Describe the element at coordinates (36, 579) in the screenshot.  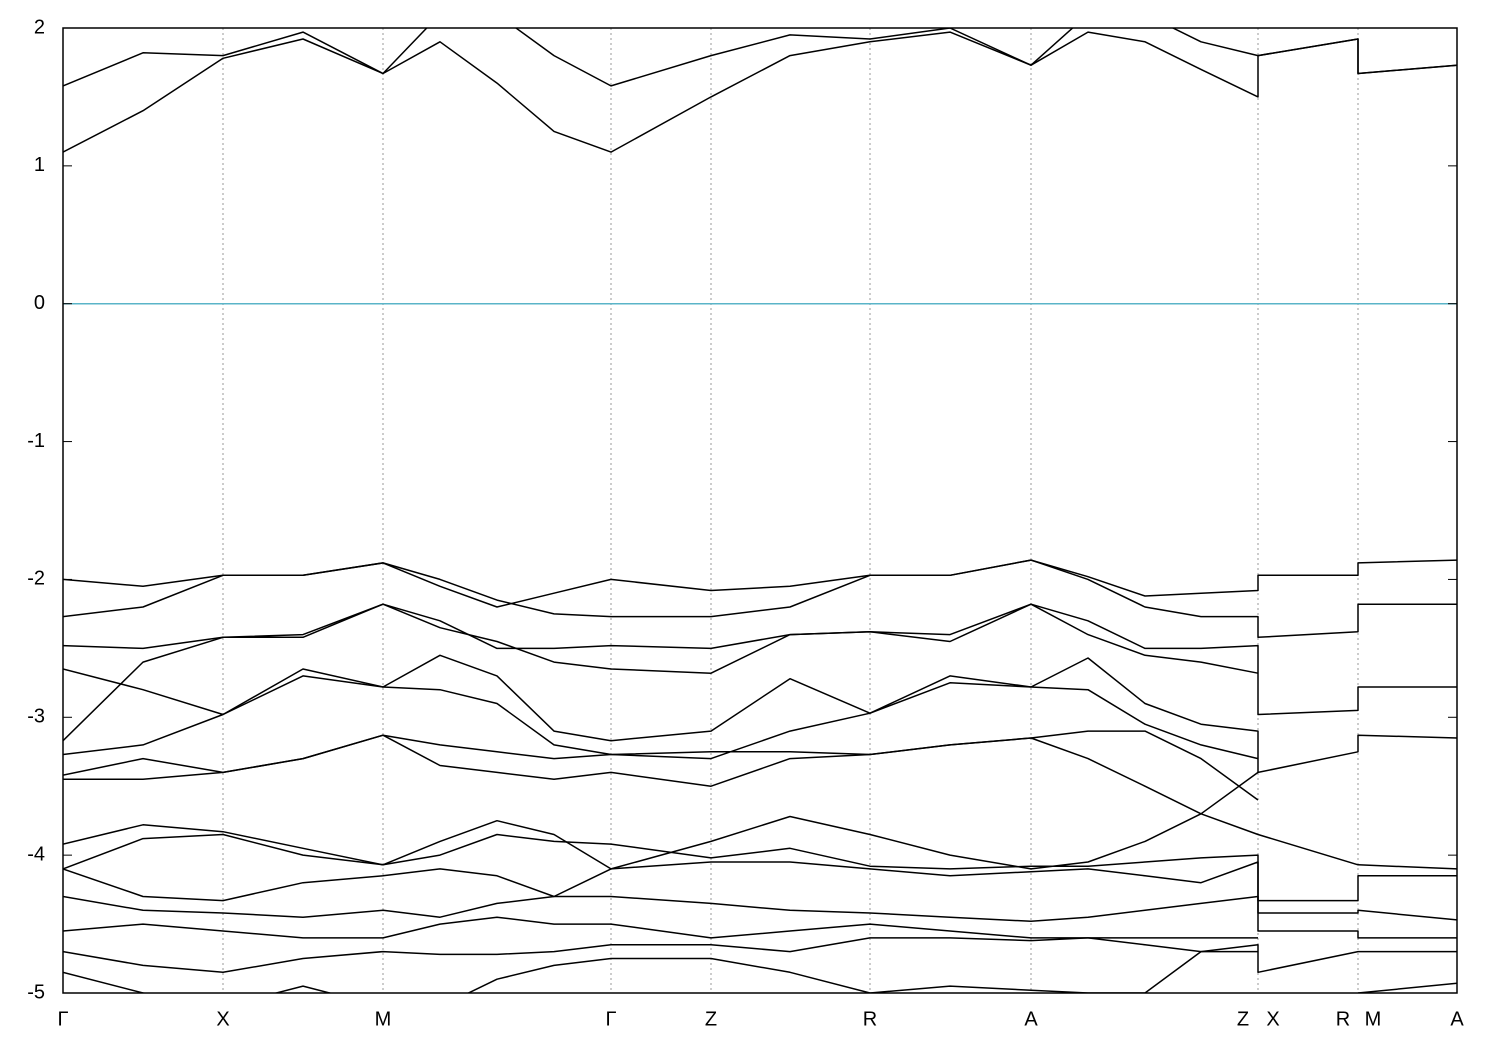
I see `y-tick-label: -2` at that location.